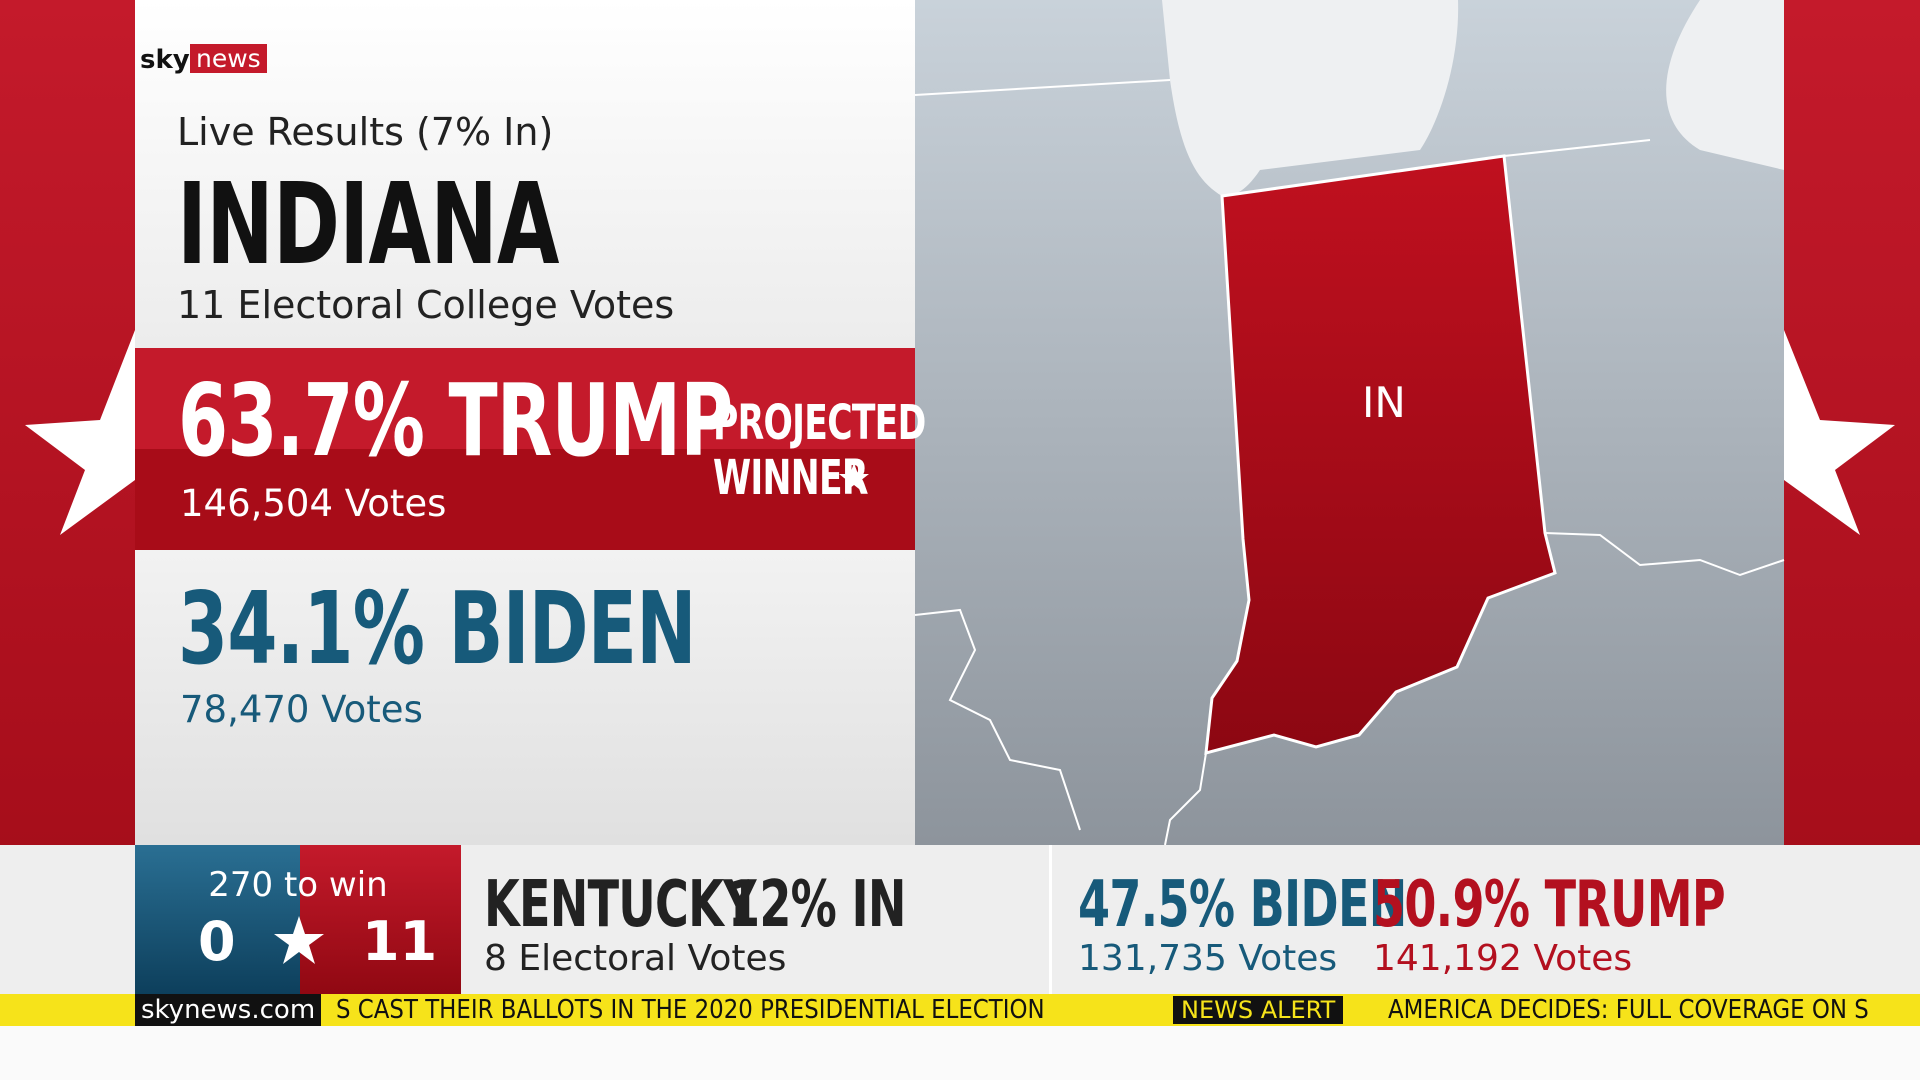 This screenshot has height=1080, width=1920. What do you see at coordinates (790, 478) in the screenshot?
I see `winner: WINNER` at bounding box center [790, 478].